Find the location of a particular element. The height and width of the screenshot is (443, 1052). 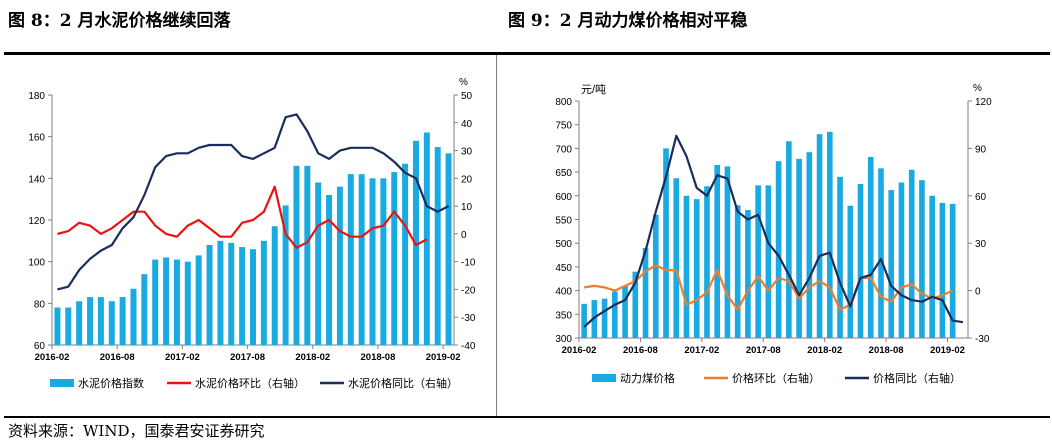

coal-x-tick-label: 2016-08 is located at coordinates (640, 350).